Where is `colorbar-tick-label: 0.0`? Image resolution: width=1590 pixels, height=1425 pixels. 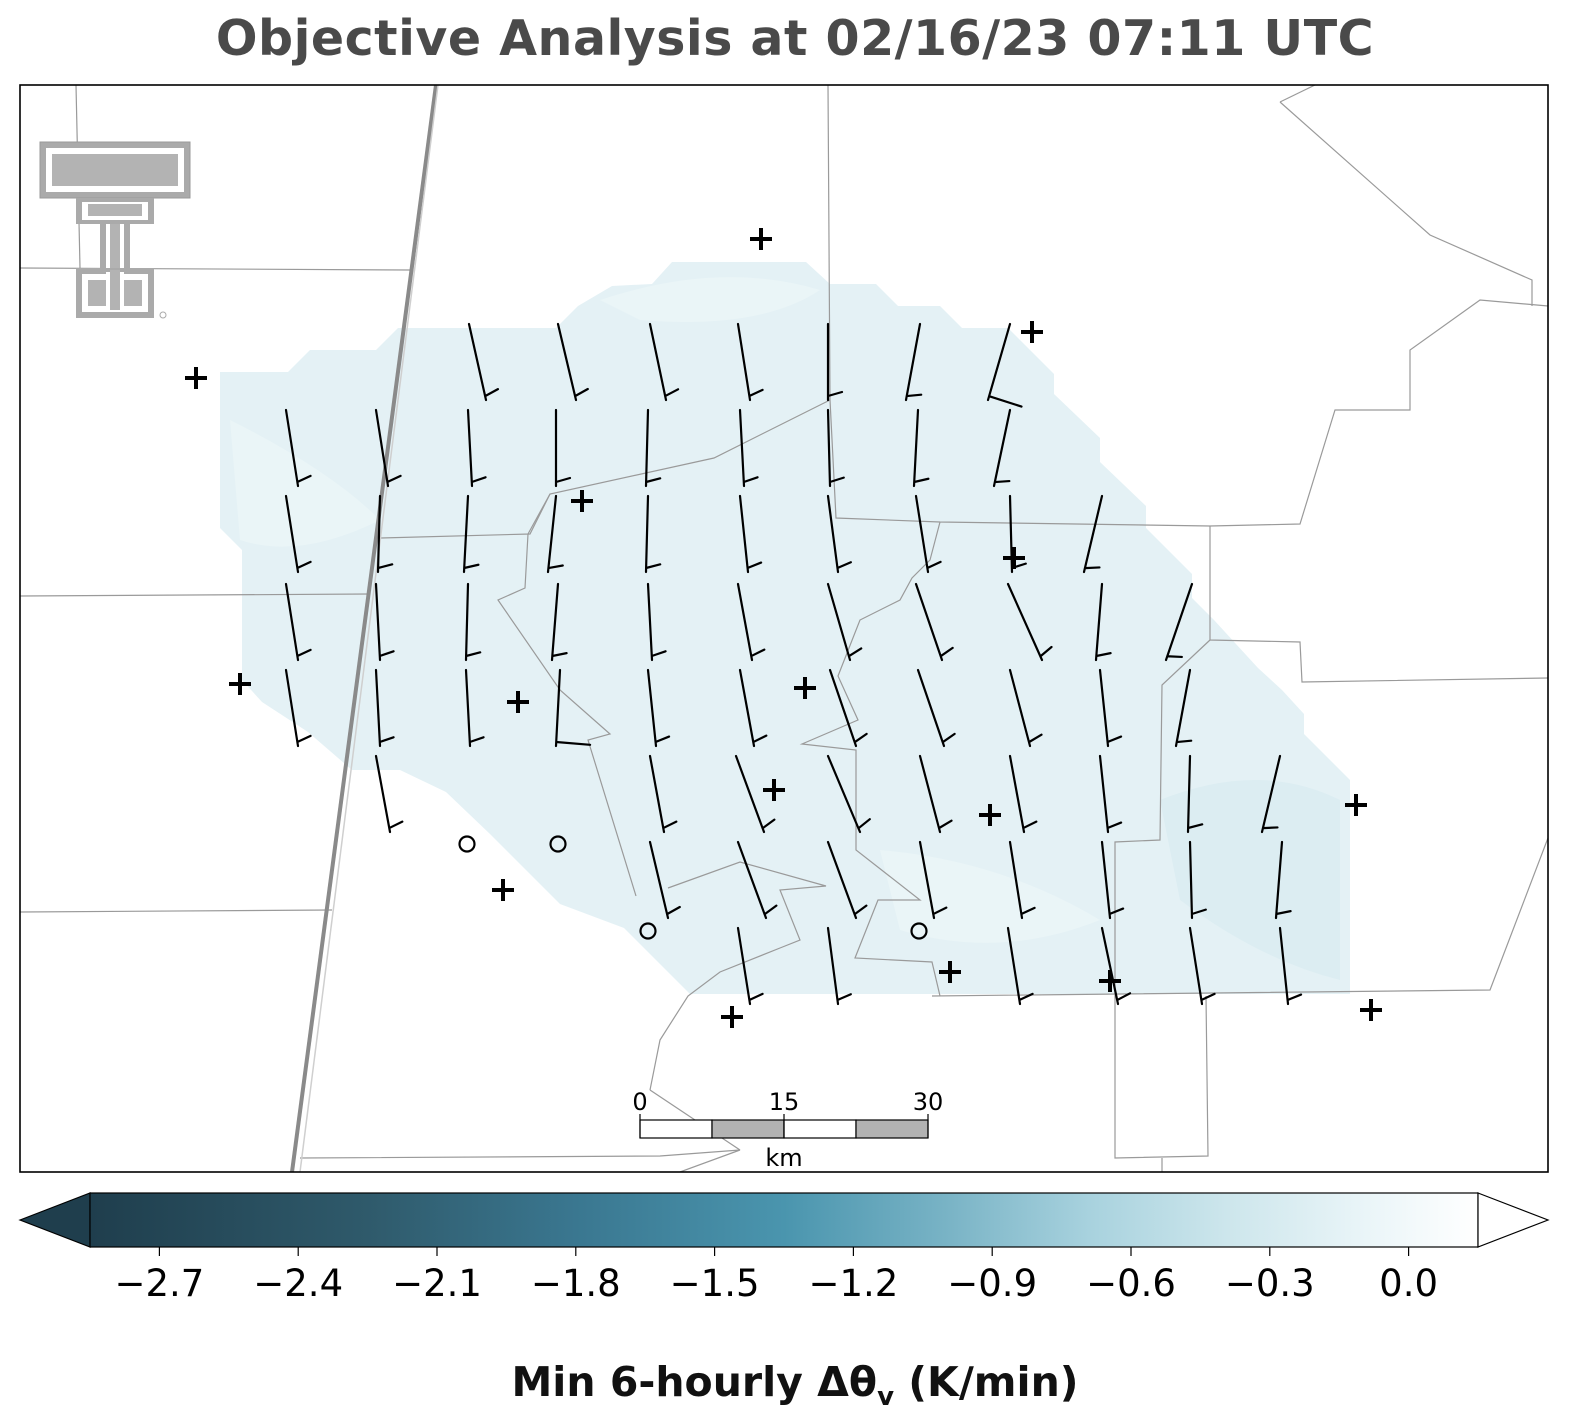
colorbar-tick-label: 0.0 is located at coordinates (1408, 1283).